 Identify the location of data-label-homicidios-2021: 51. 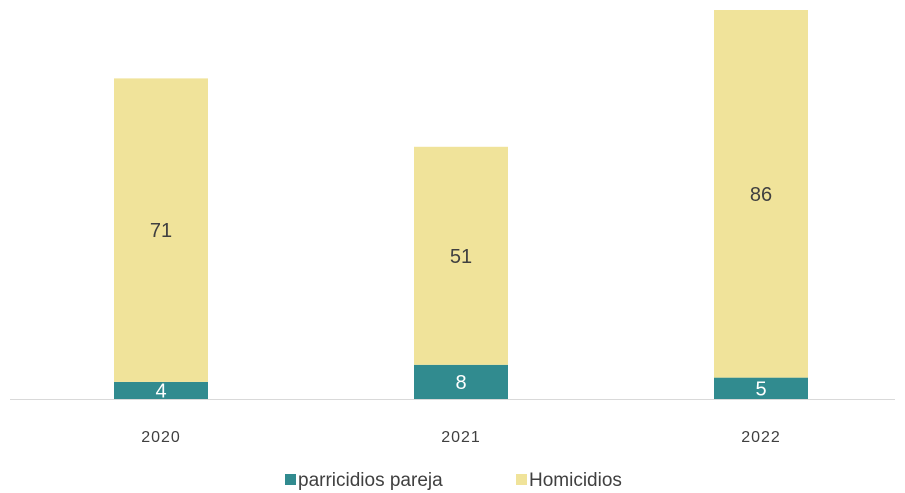
(461, 257).